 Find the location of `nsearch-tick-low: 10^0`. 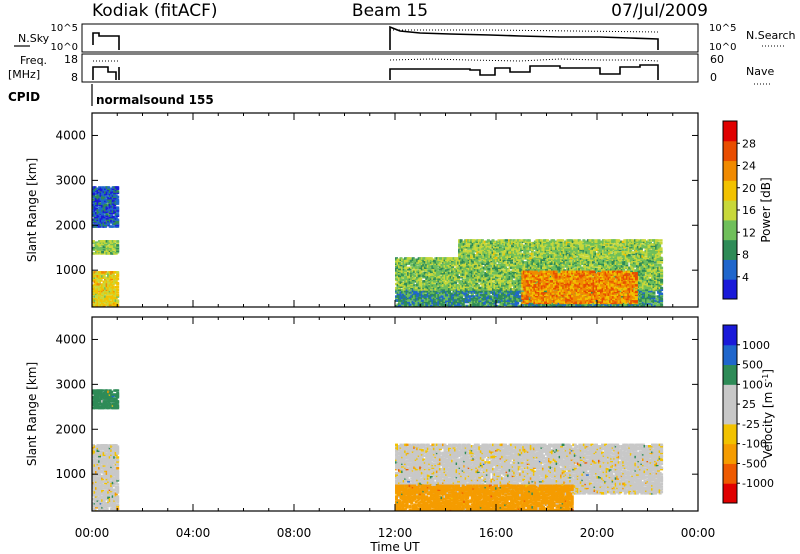

nsearch-tick-low: 10^0 is located at coordinates (722, 47).